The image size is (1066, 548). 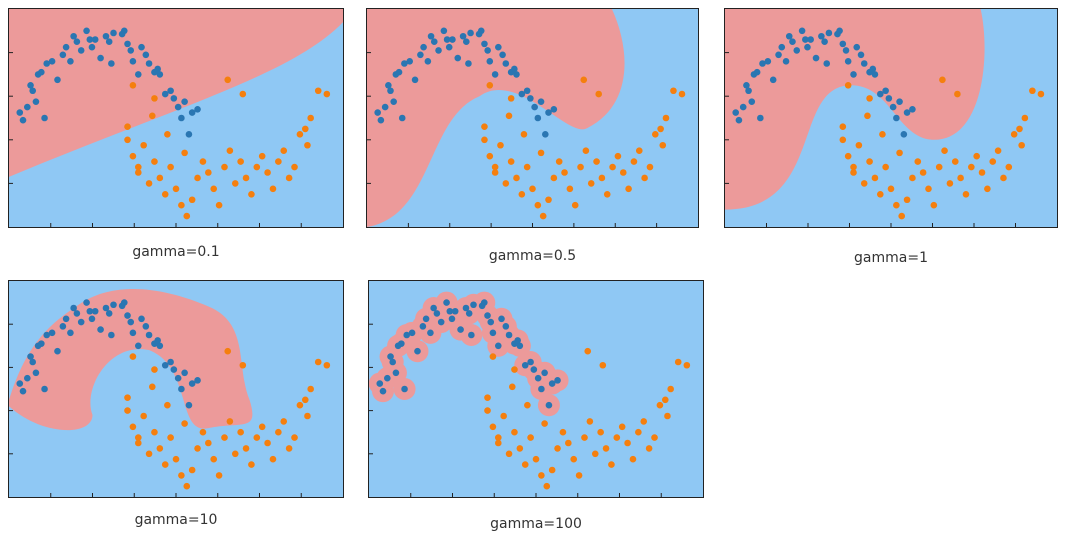 What do you see at coordinates (891, 118) in the screenshot?
I see `plot-area` at bounding box center [891, 118].